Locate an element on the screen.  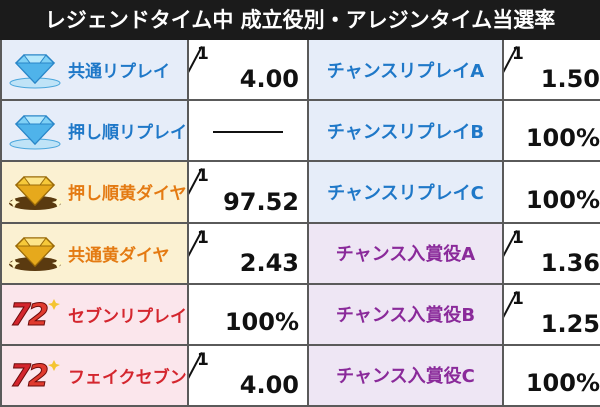
right-name-cell: チャンス入賞役B is located at coordinates (405, 314).